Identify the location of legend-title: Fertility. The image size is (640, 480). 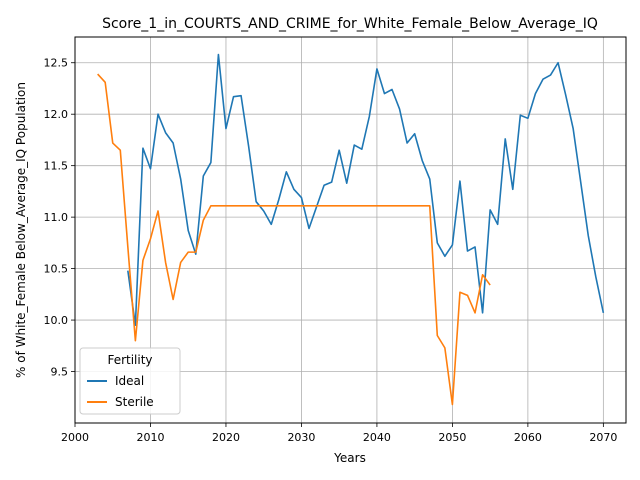
(129, 360).